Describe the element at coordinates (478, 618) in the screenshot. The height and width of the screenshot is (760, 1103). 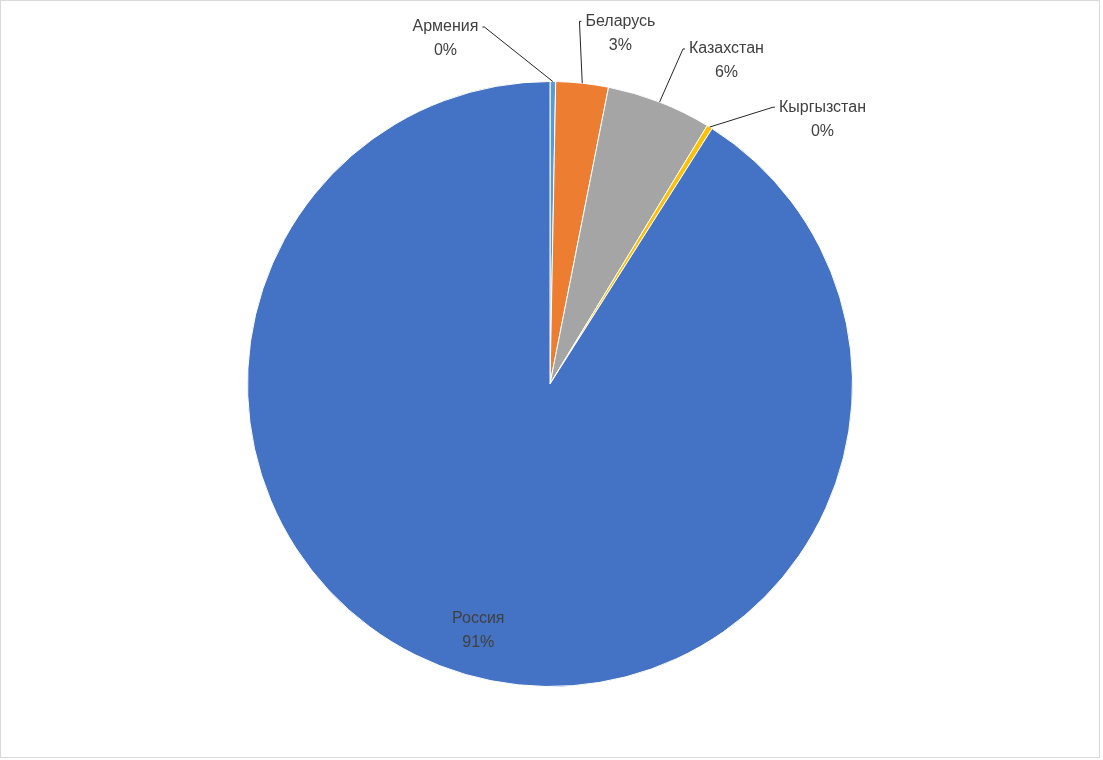
I see `slice-label: Россия` at that location.